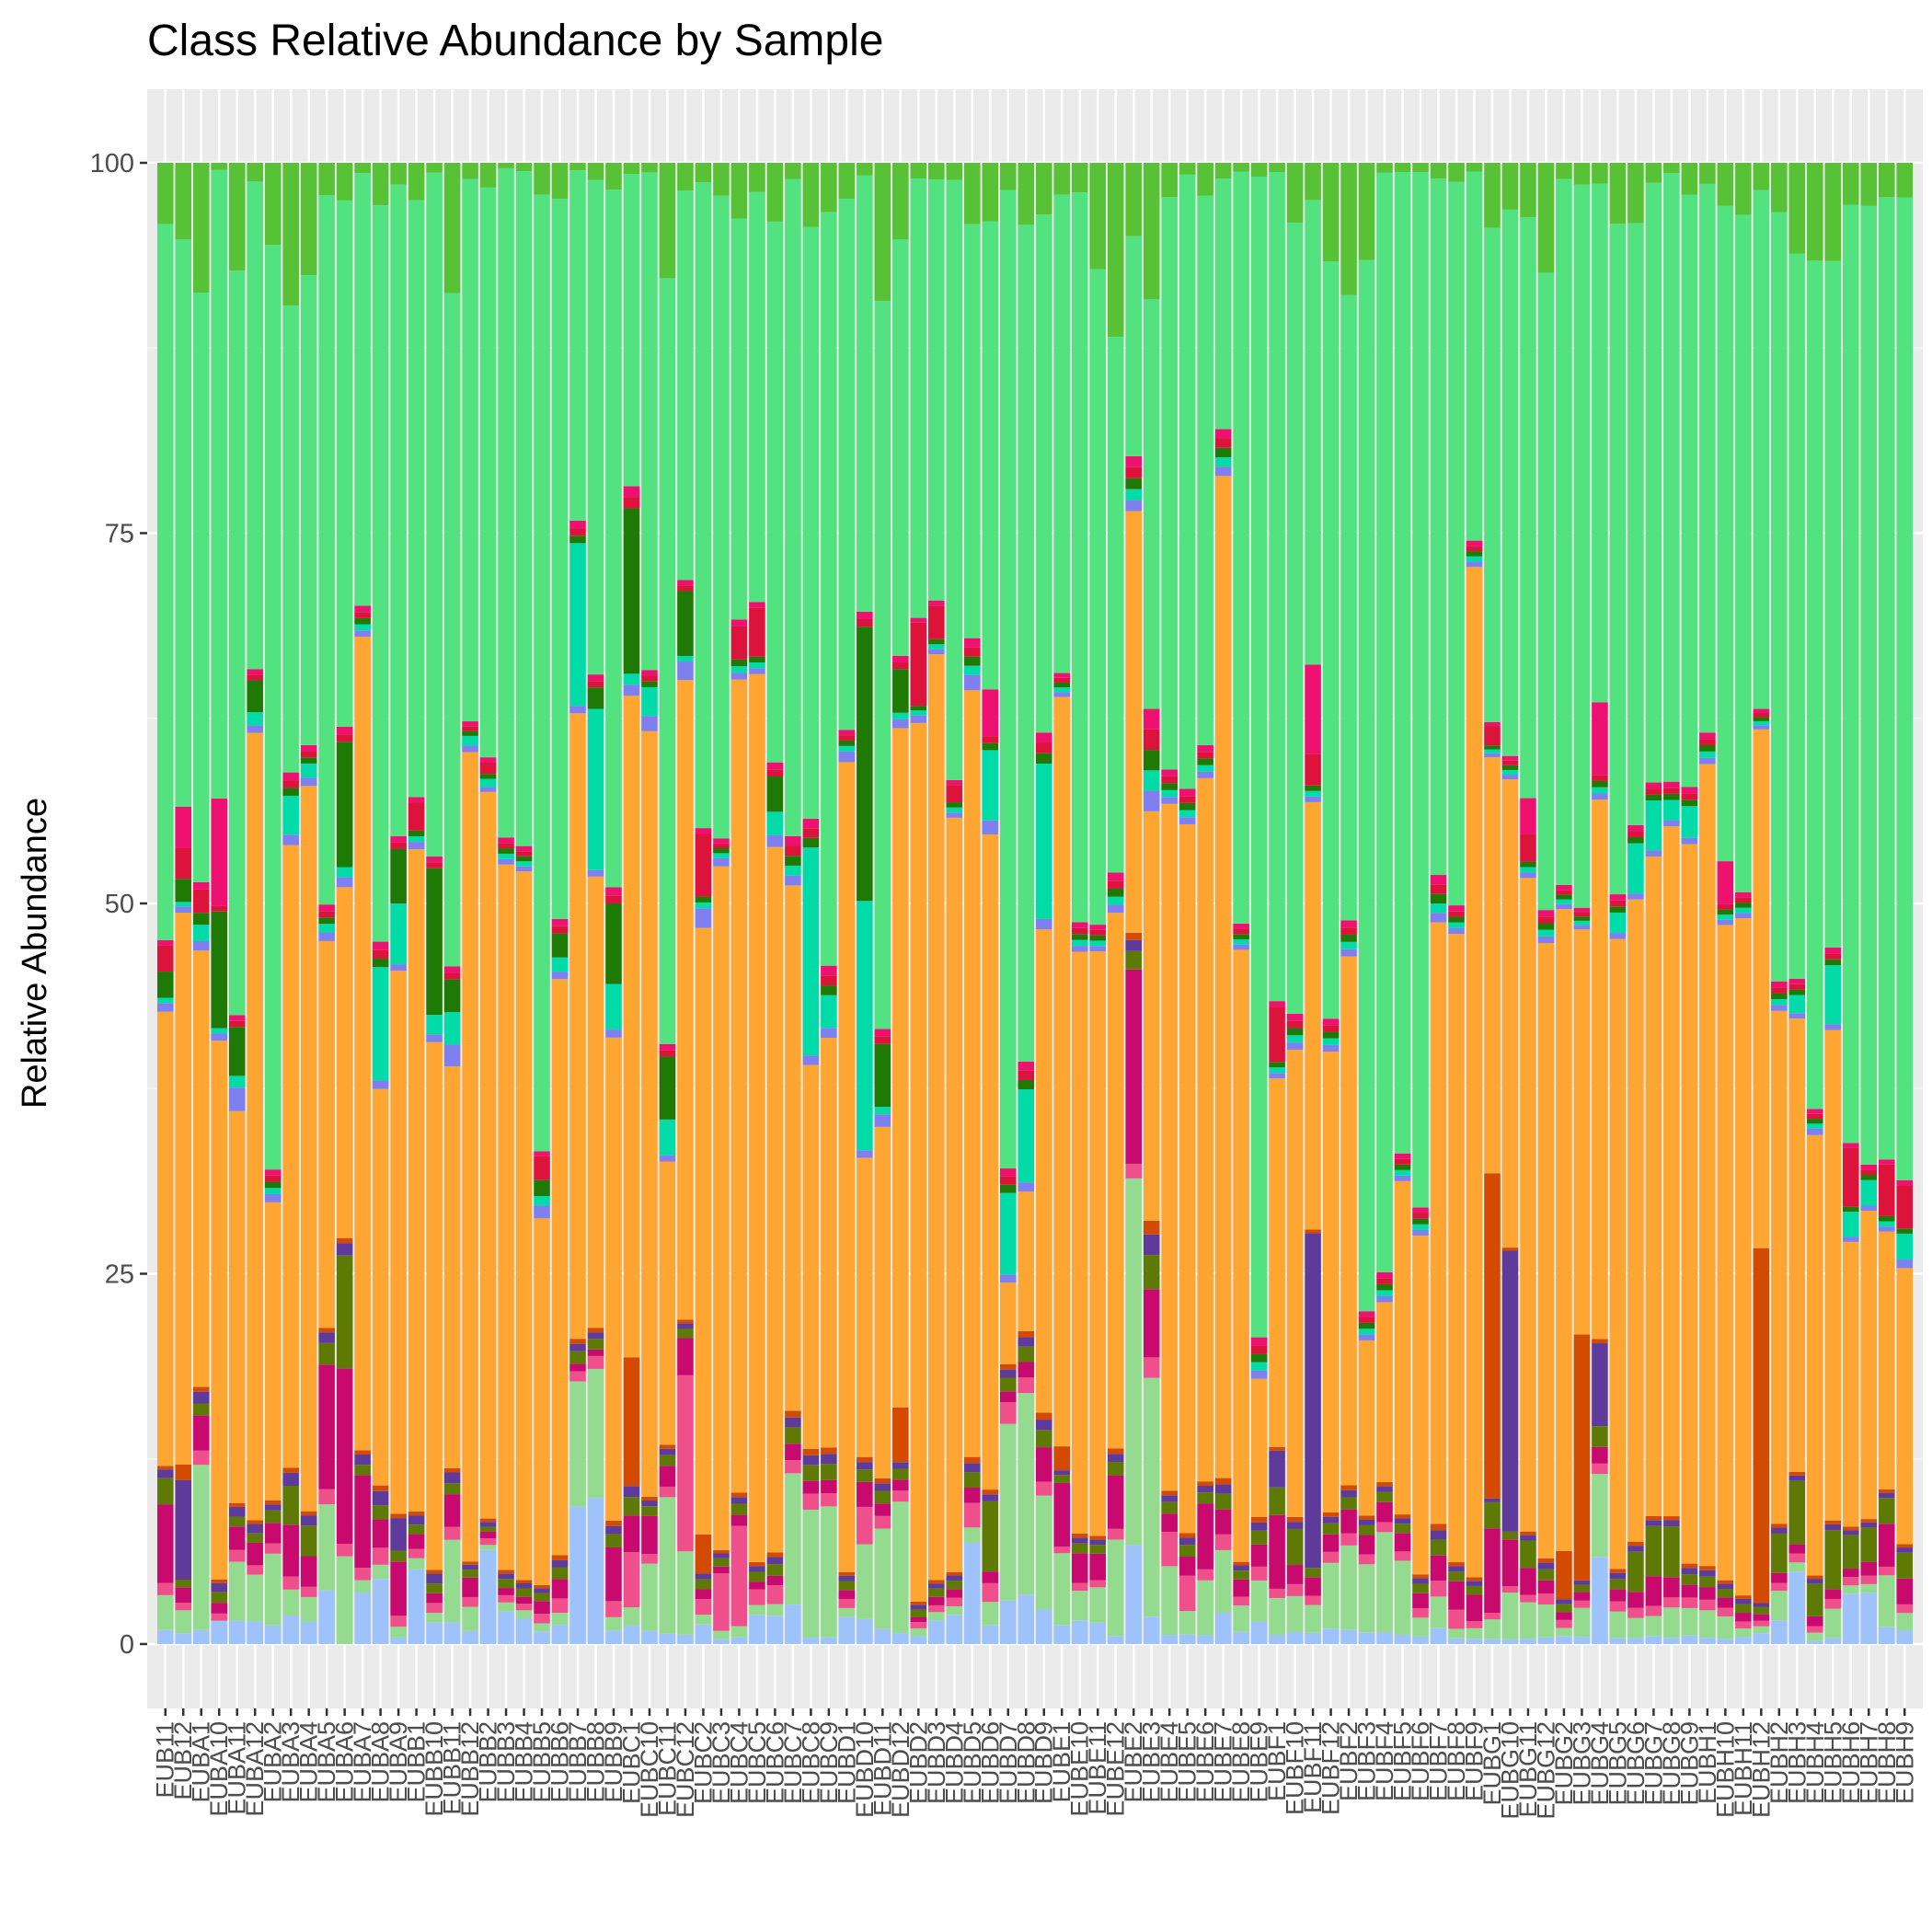 This screenshot has width=1932, height=1932. Describe the element at coordinates (120, 534) in the screenshot. I see `y-tick-label: 75` at that location.